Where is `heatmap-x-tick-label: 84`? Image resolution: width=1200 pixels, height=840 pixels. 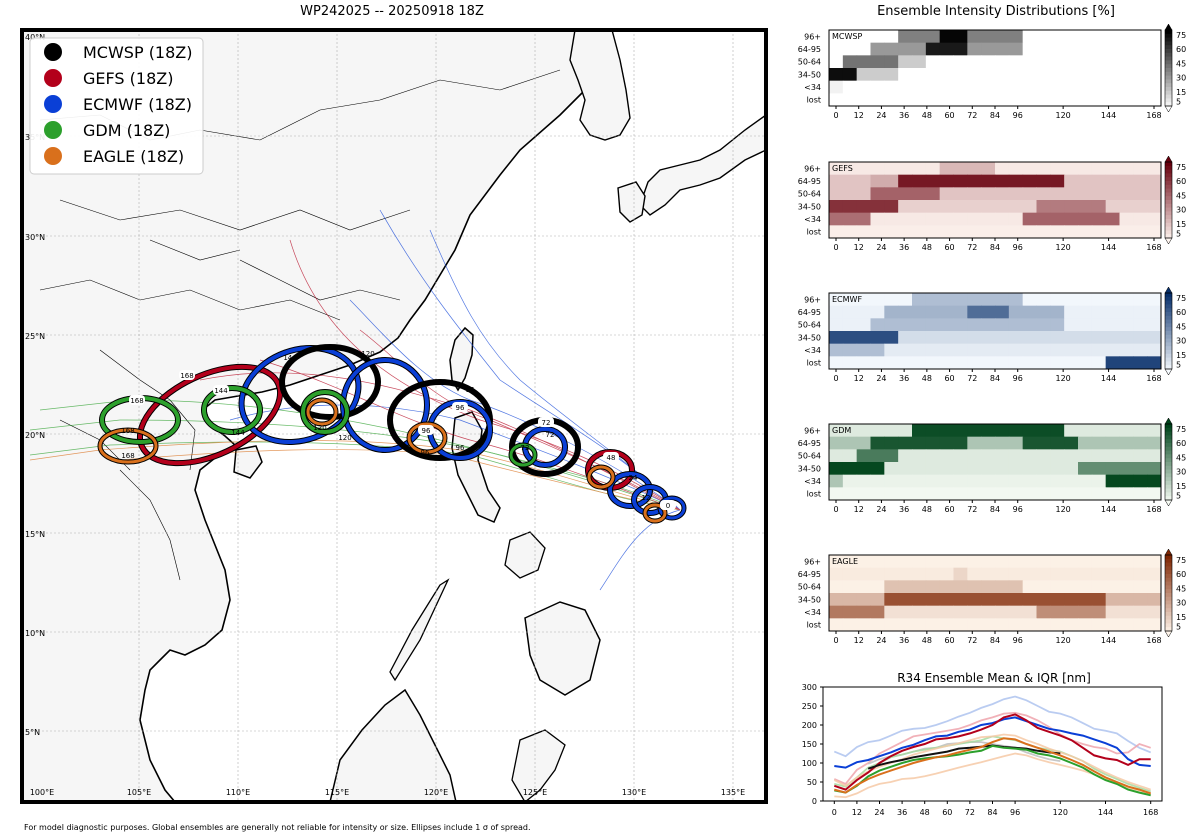
heatmap-x-tick-label: 84 is located at coordinates (995, 247).